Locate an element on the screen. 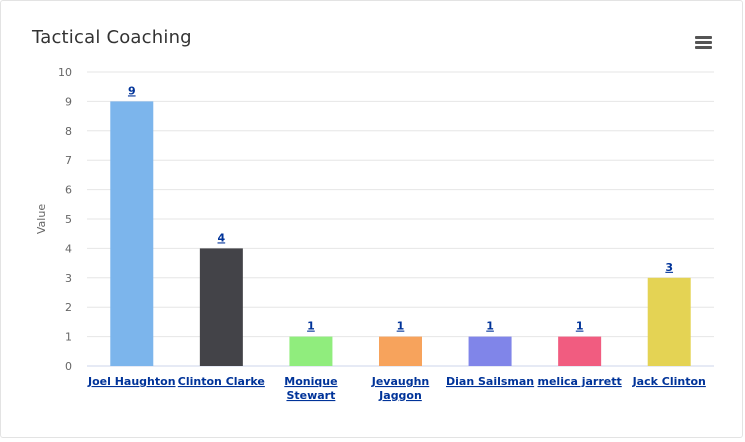  y-tick-label: 5 is located at coordinates (68, 219).